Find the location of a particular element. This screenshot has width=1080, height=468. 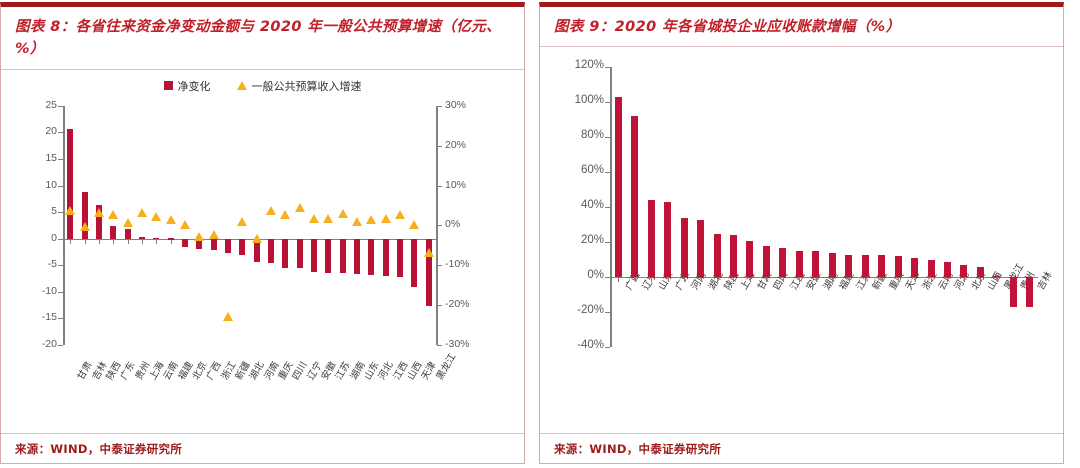

y-tick-label: -40% is located at coordinates (590, 345).